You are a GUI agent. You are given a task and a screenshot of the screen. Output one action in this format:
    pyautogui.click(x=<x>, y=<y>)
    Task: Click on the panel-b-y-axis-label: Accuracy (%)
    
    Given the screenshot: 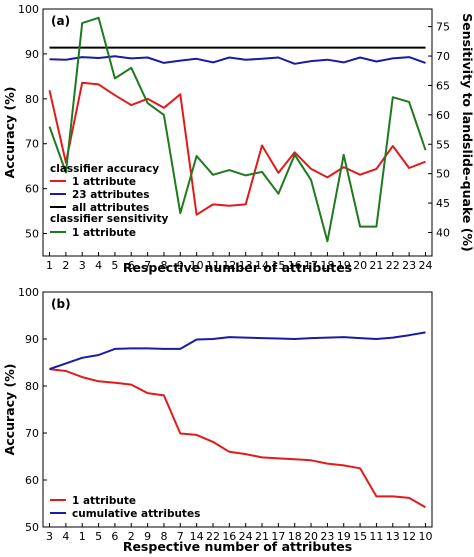 What is the action you would take?
    pyautogui.click(x=9, y=410)
    